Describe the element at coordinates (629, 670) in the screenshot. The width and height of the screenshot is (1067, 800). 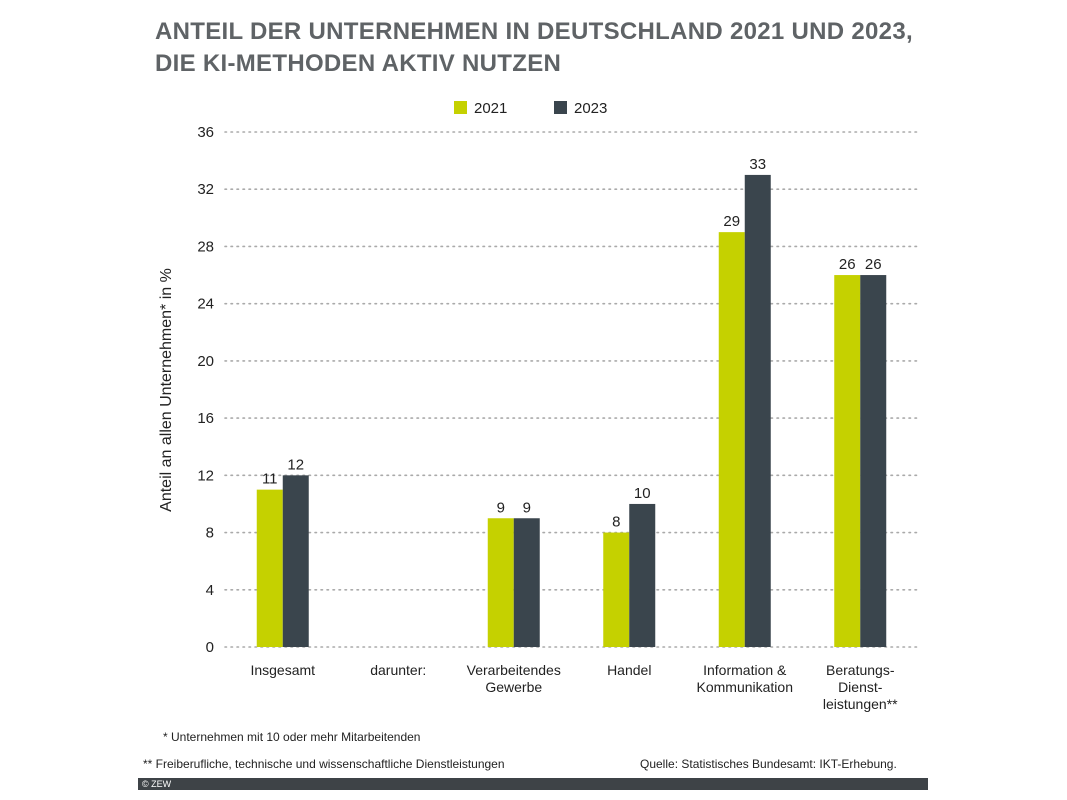
I see `category-label-3: Handel` at that location.